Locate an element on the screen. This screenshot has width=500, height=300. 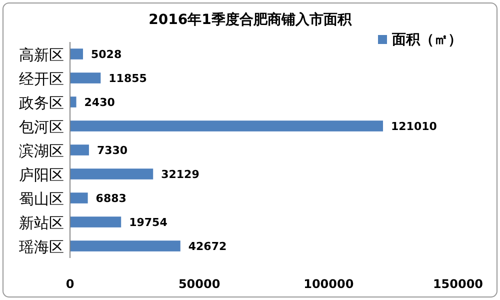
data-label: 19754 is located at coordinates (148, 222).